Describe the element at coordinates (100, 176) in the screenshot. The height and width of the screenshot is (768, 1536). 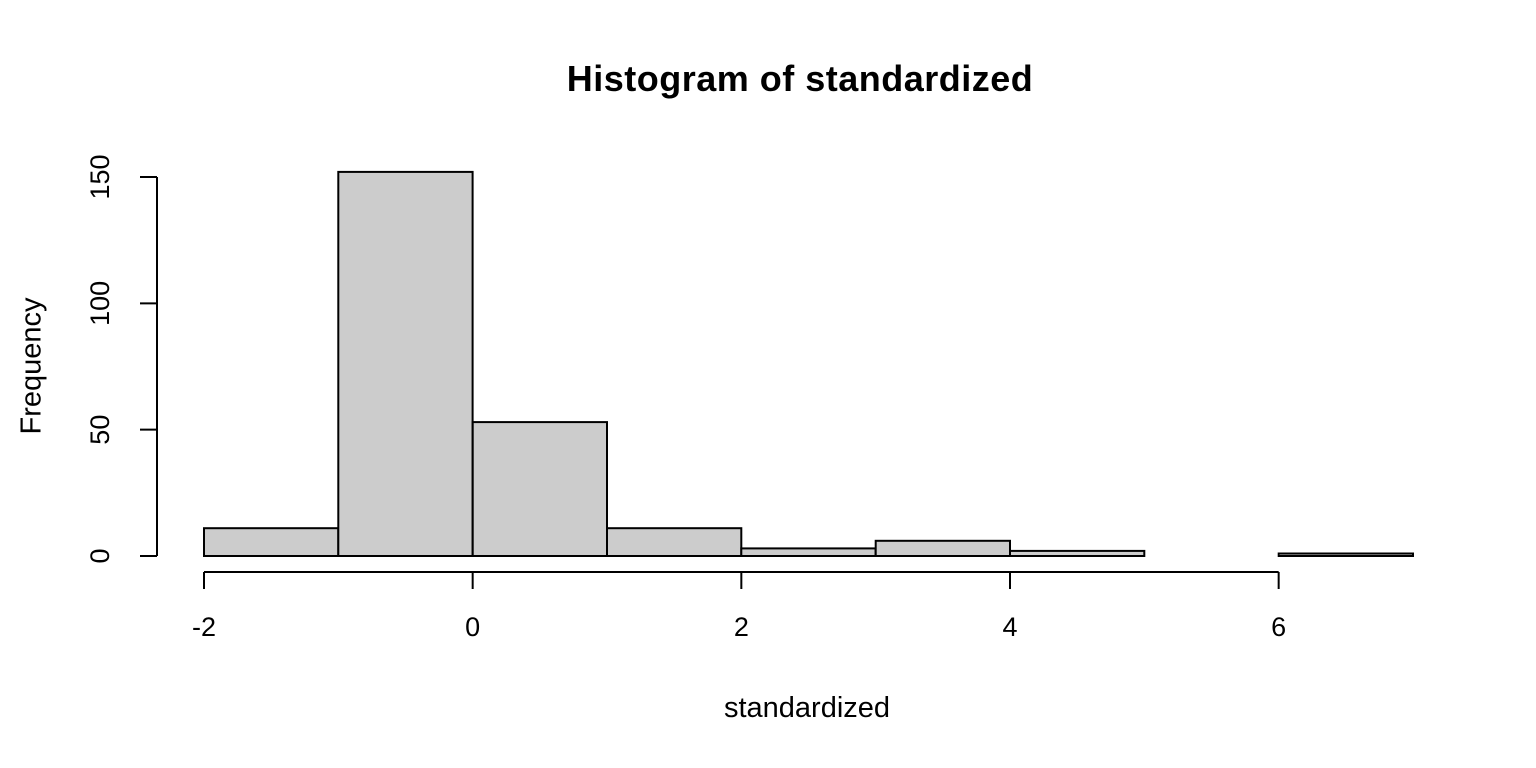
I see `y-tick-label: 150` at that location.